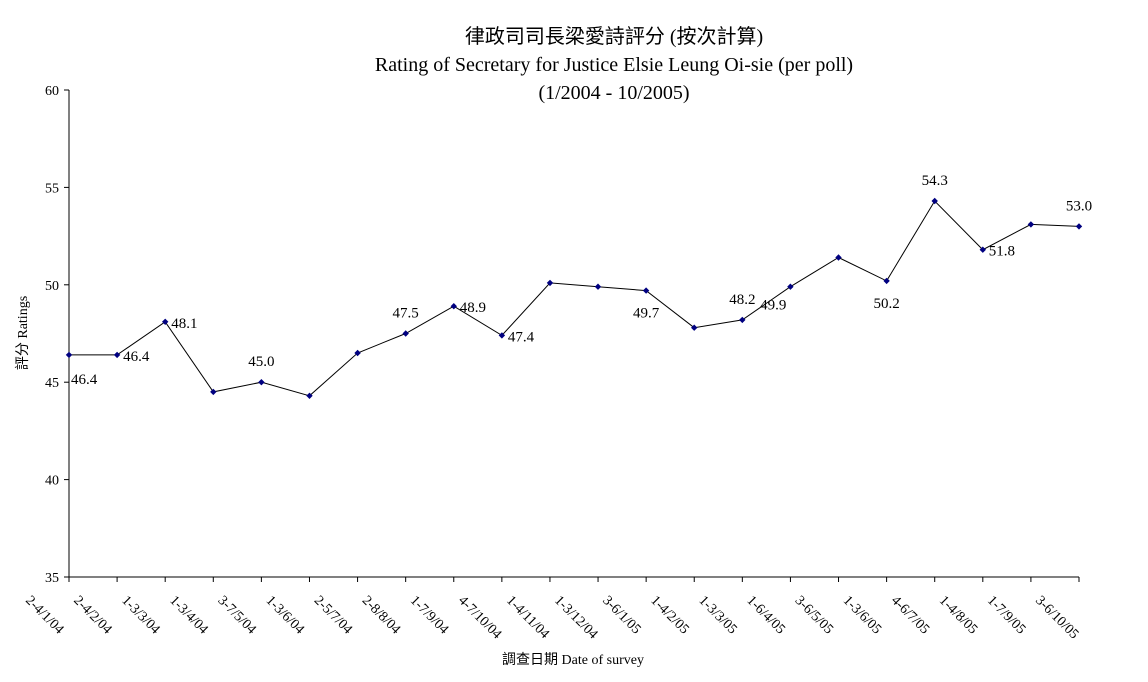  What do you see at coordinates (521, 337) in the screenshot?
I see `data-label: 47.4` at bounding box center [521, 337].